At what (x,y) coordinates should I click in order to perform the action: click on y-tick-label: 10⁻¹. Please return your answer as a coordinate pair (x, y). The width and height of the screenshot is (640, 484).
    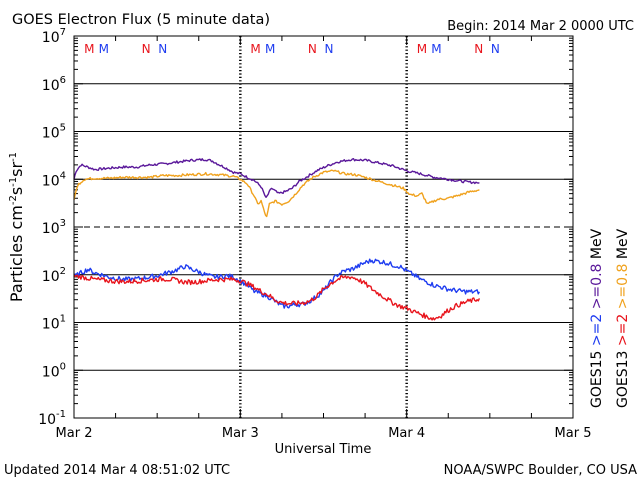
    Looking at the image, I should click on (52, 418).